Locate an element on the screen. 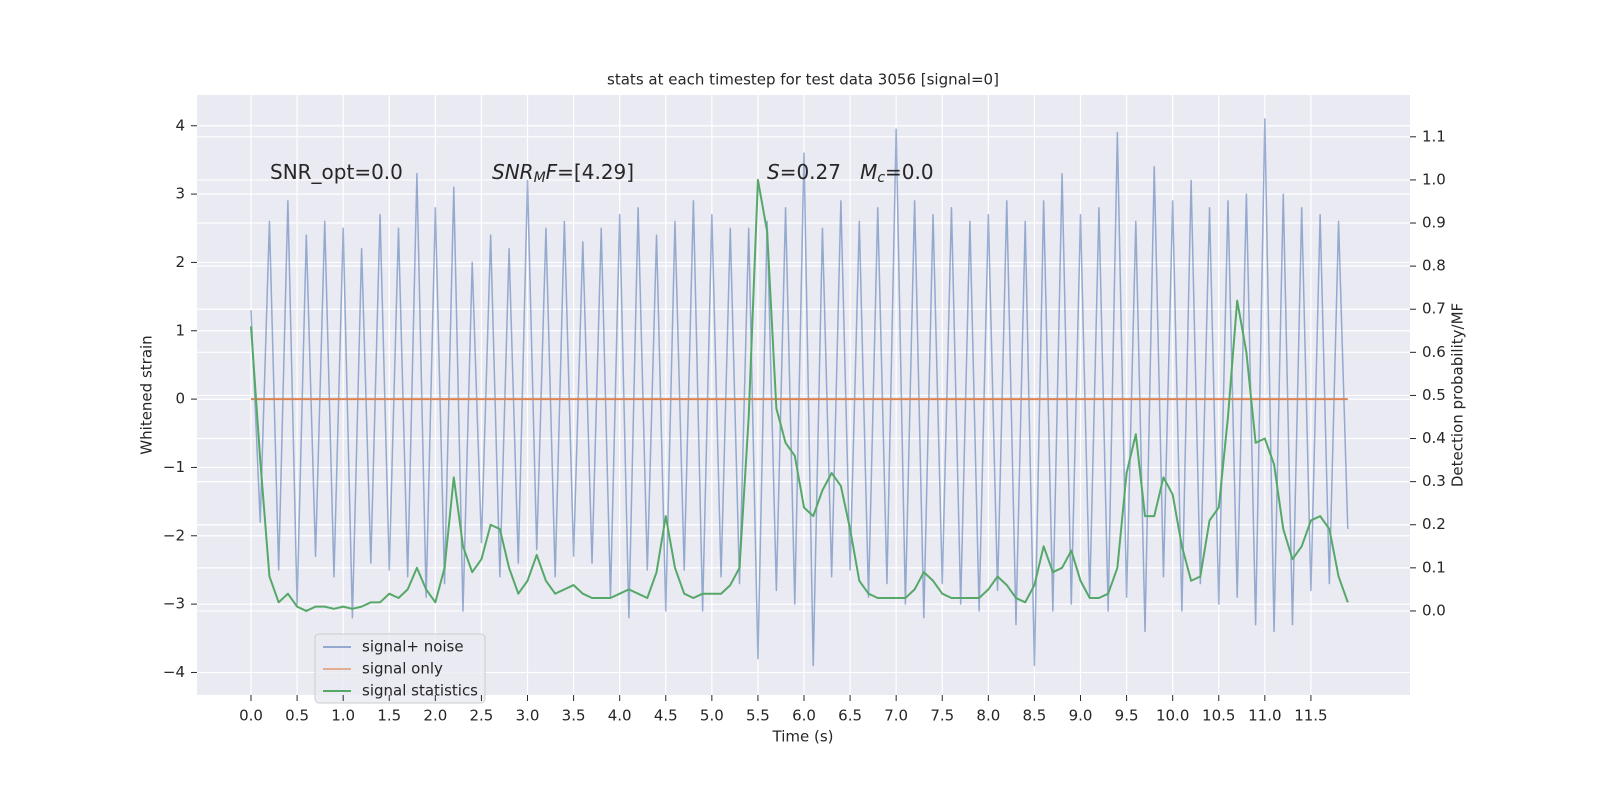  x-tick-label: 6.0 is located at coordinates (804, 716).